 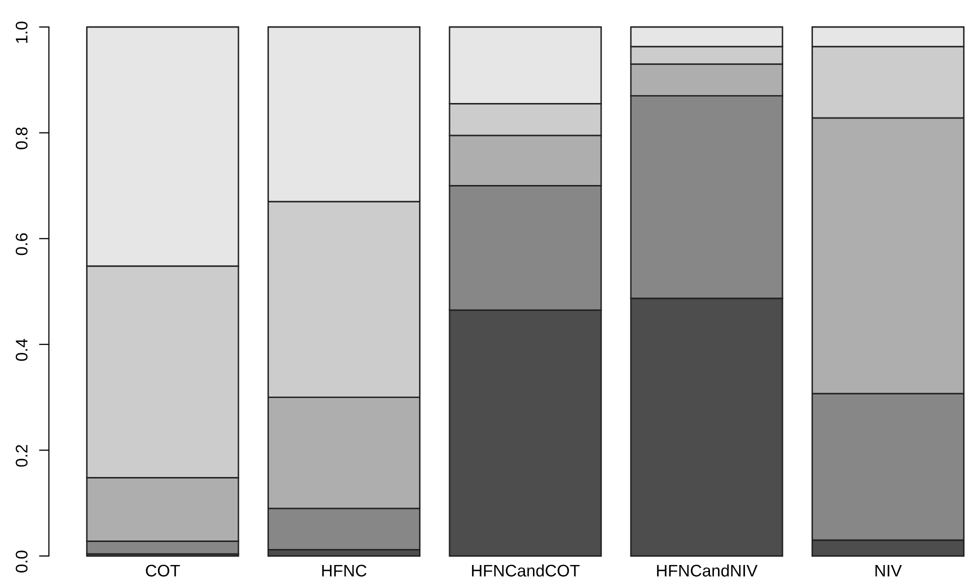 What do you see at coordinates (22, 138) in the screenshot?
I see `y-tick-label: 0.8` at bounding box center [22, 138].